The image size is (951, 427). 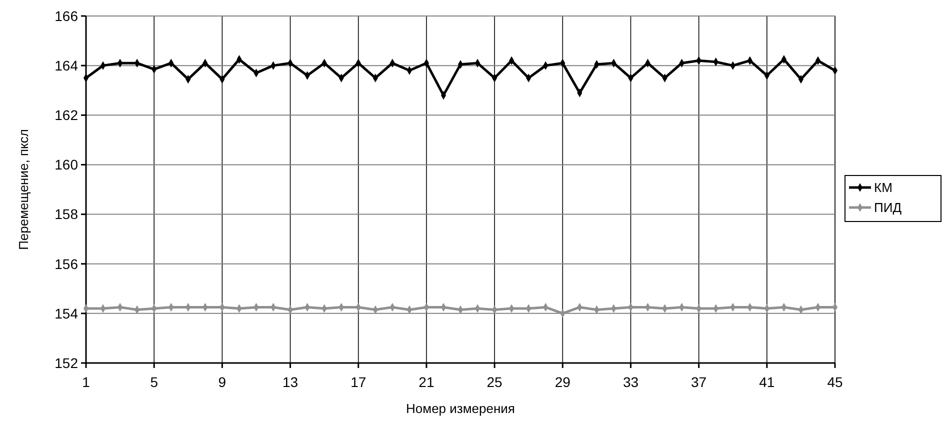 I want to click on y-tick-label: 160, so click(x=66, y=164).